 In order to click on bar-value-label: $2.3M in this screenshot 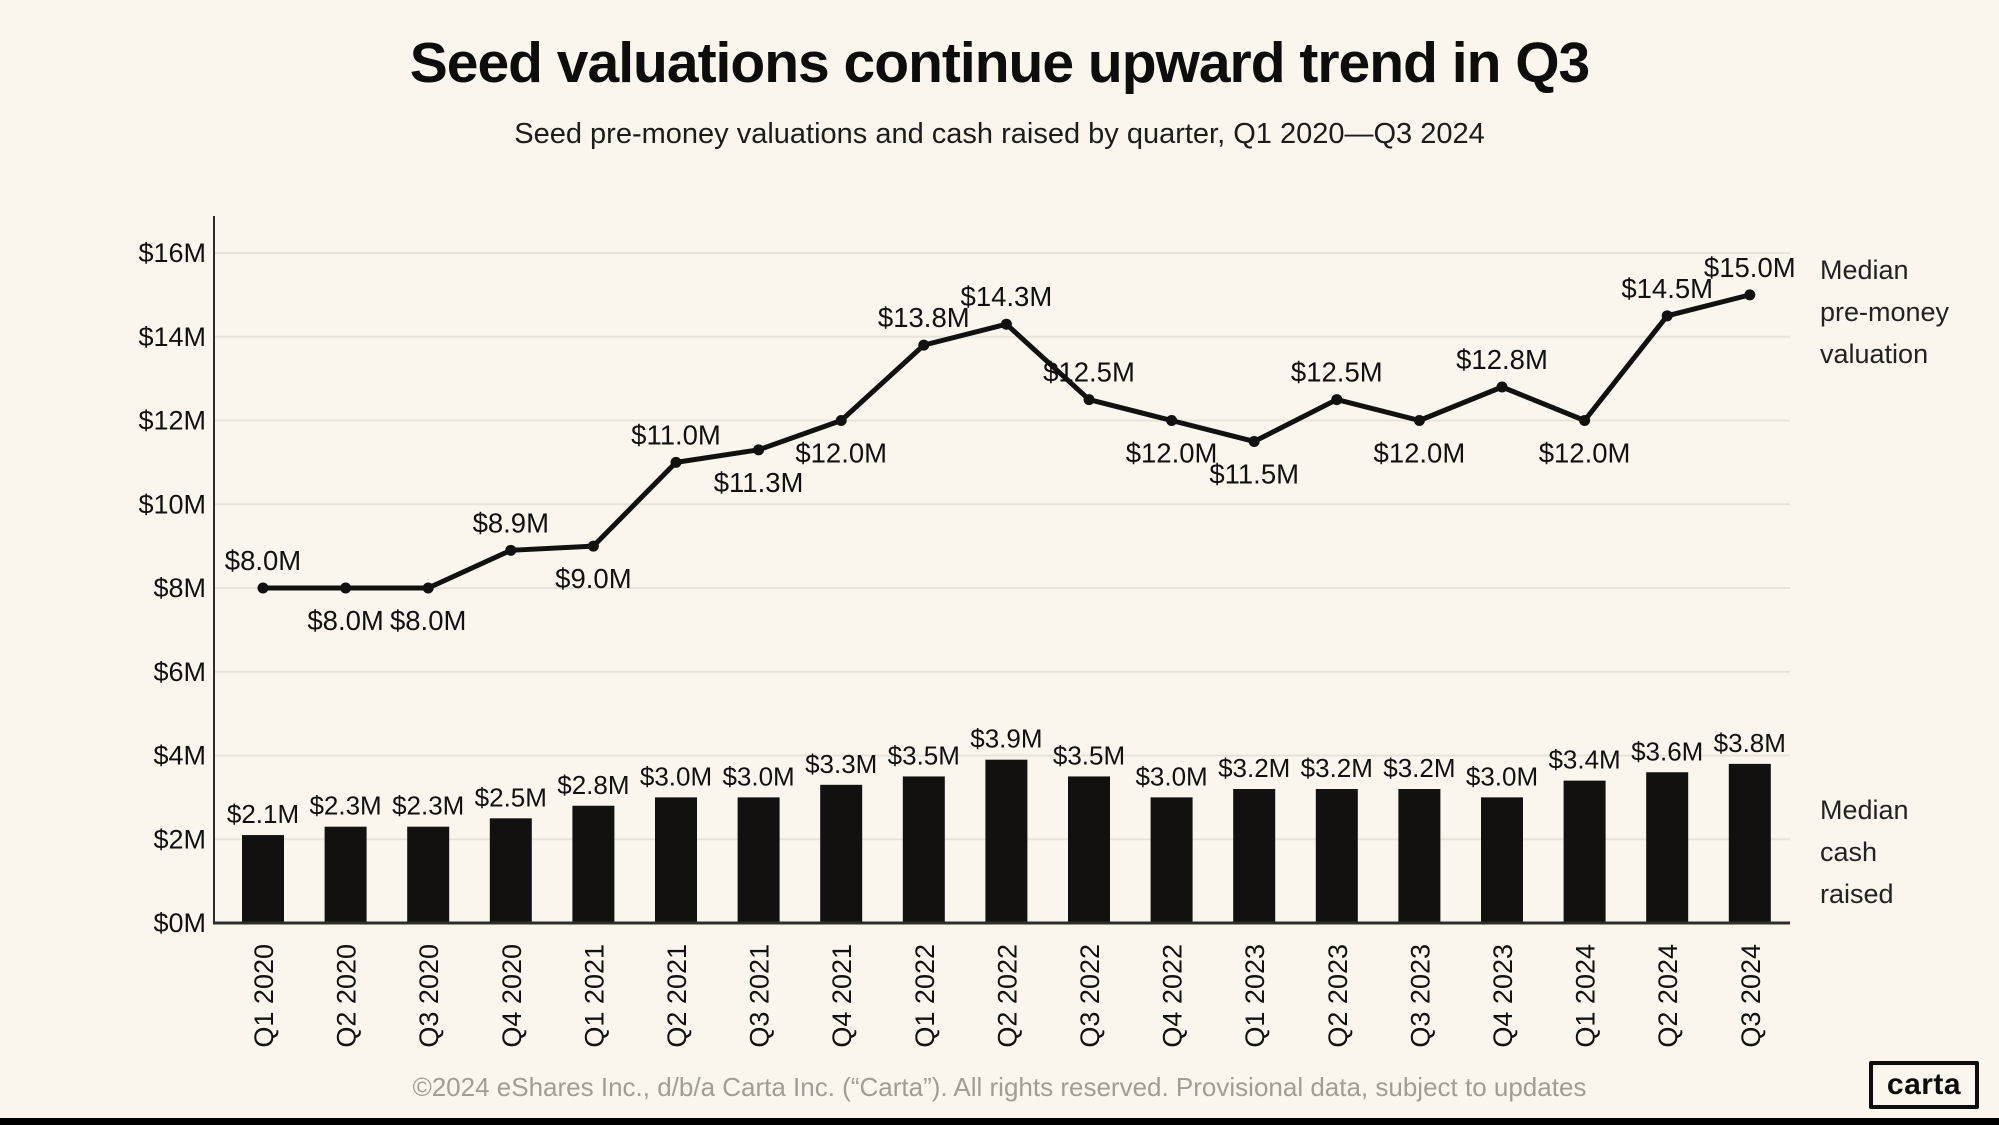, I will do `click(345, 806)`.